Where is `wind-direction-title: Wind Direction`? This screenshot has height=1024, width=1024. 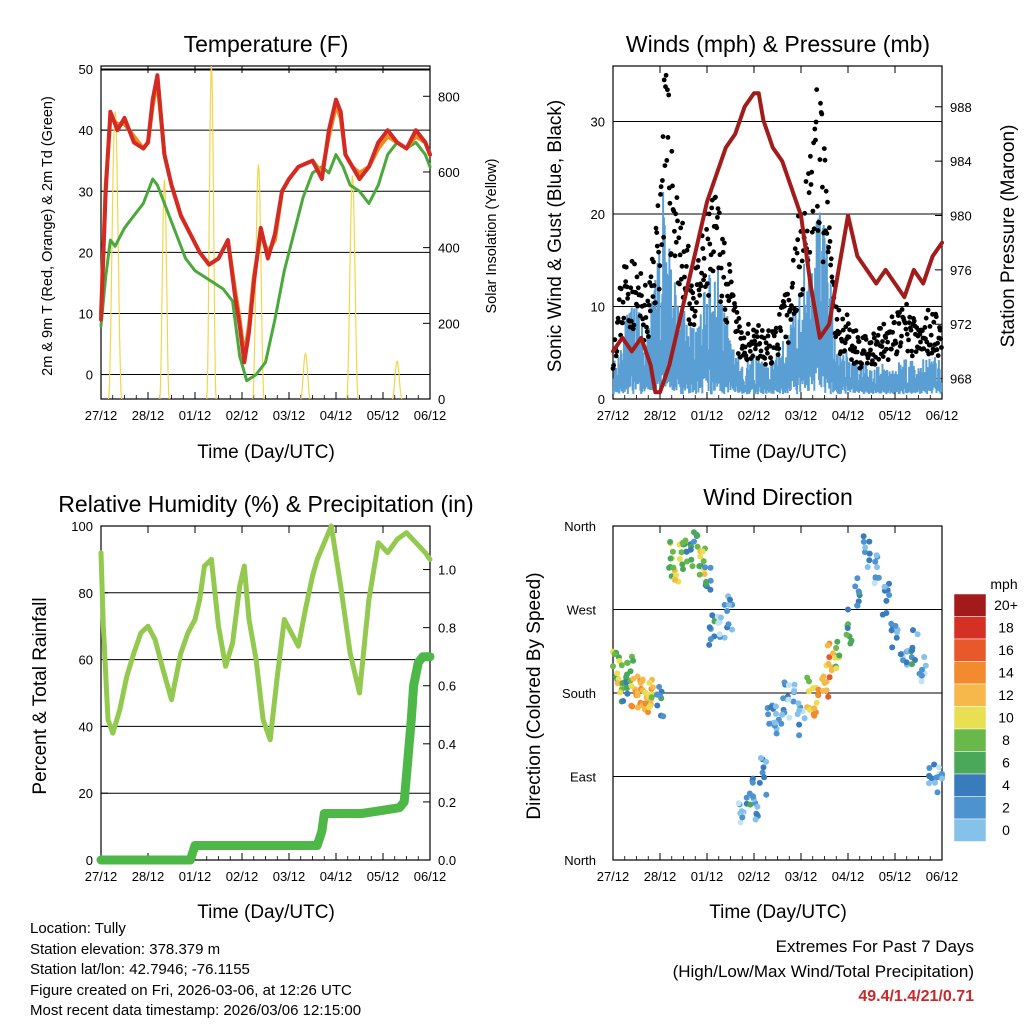
wind-direction-title: Wind Direction is located at coordinates (778, 497).